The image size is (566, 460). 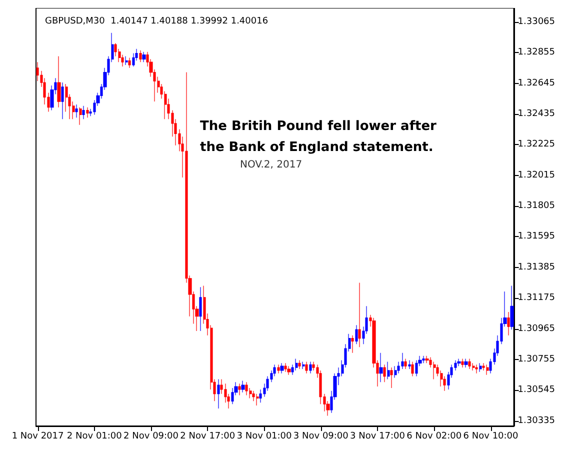 What do you see at coordinates (321, 437) in the screenshot?
I see `x-tick-label: 3 Nov 09:00` at bounding box center [321, 437].